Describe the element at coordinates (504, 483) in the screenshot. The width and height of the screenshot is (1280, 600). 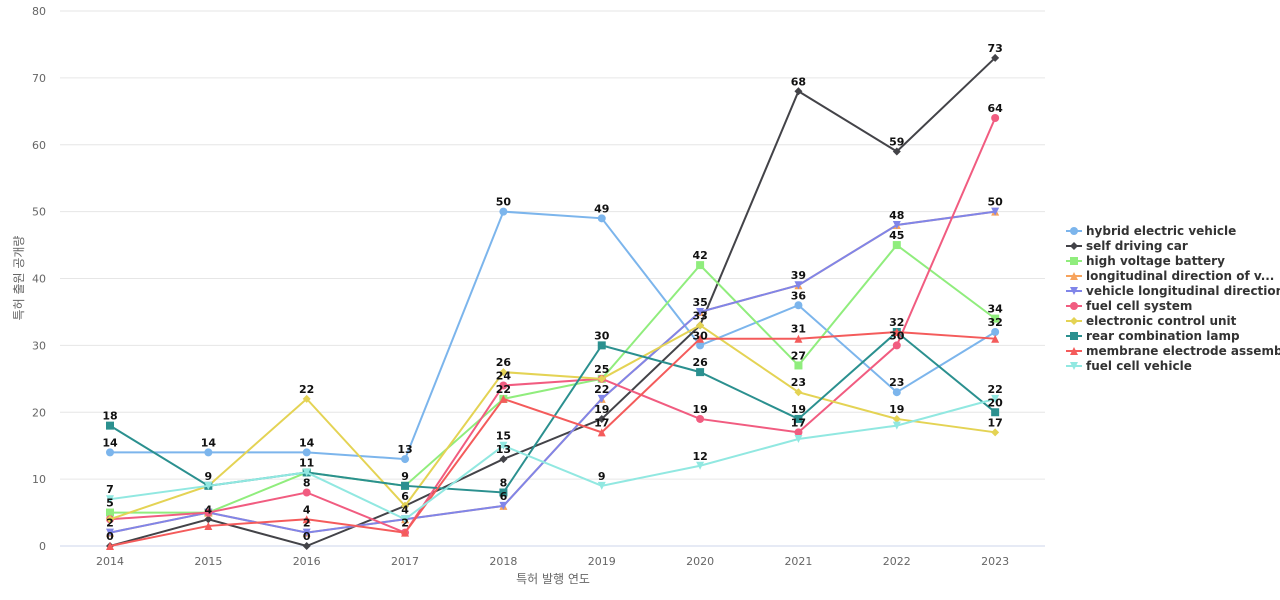
I see `data-label: 8` at that location.